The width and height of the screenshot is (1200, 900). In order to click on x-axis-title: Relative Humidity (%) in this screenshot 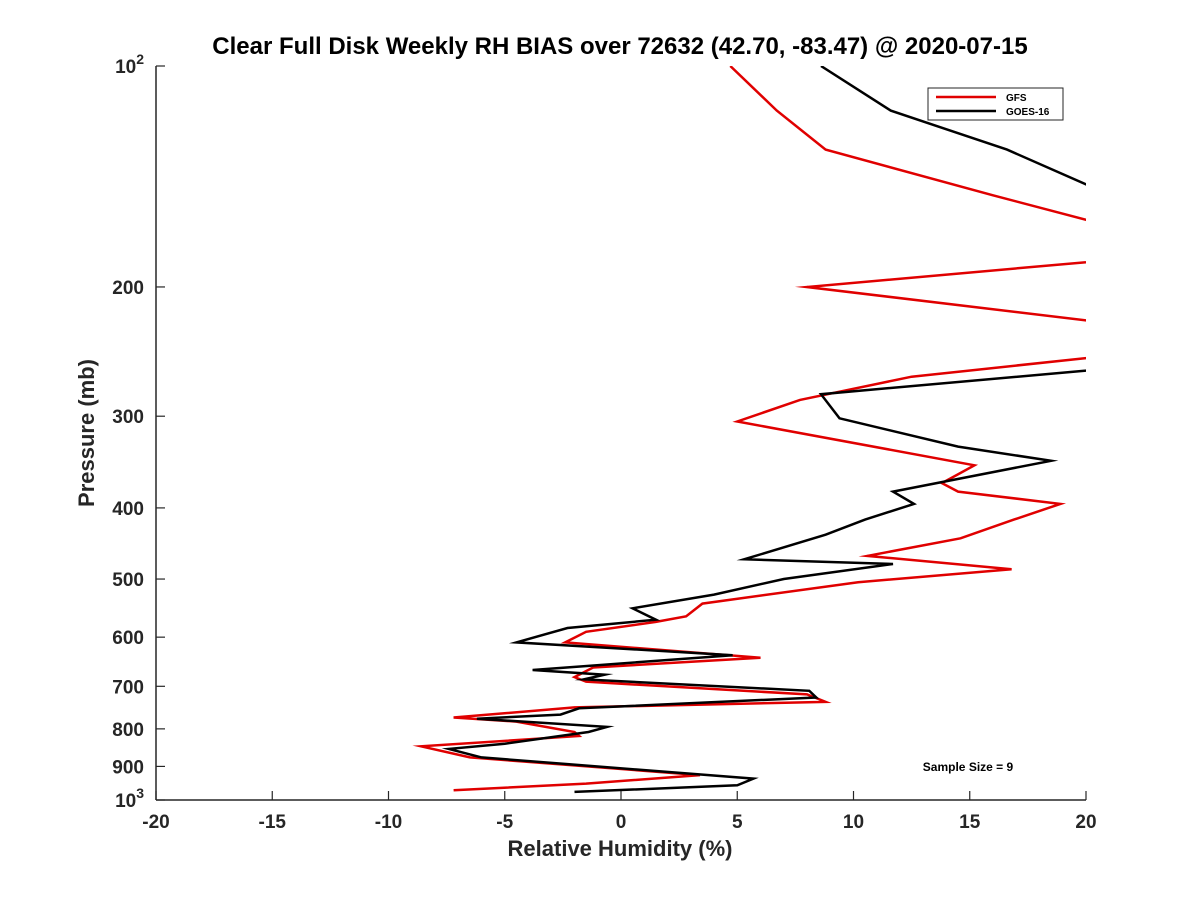, I will do `click(620, 848)`.